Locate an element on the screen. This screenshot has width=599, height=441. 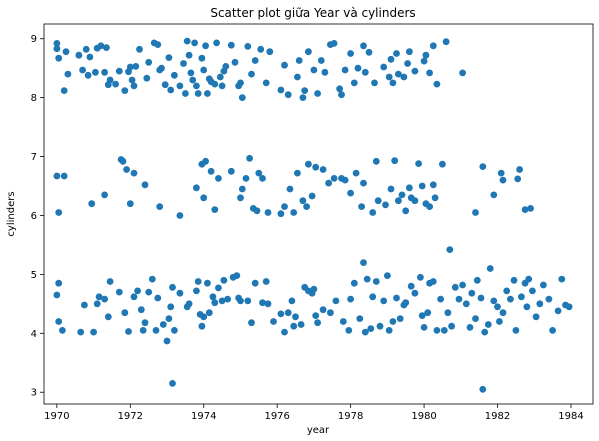
x-axis-ticks: 1970 1972 1974 1976 1978 1980 1982 1984 is located at coordinates (314, 413).